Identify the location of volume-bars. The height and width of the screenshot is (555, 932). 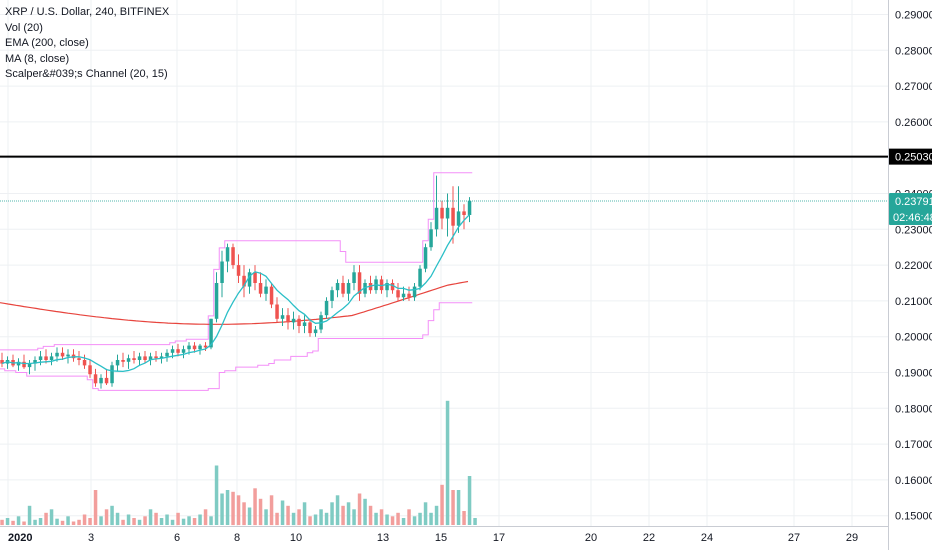
(238, 463).